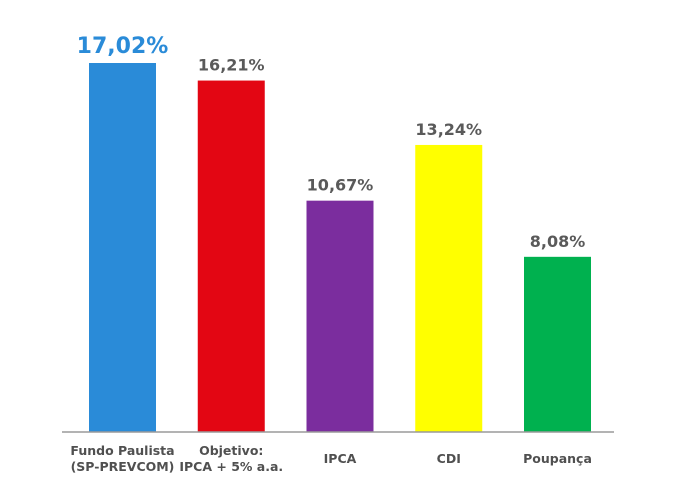 Image resolution: width=680 pixels, height=500 pixels. What do you see at coordinates (557, 458) in the screenshot?
I see `category-label-5: Poupança` at bounding box center [557, 458].